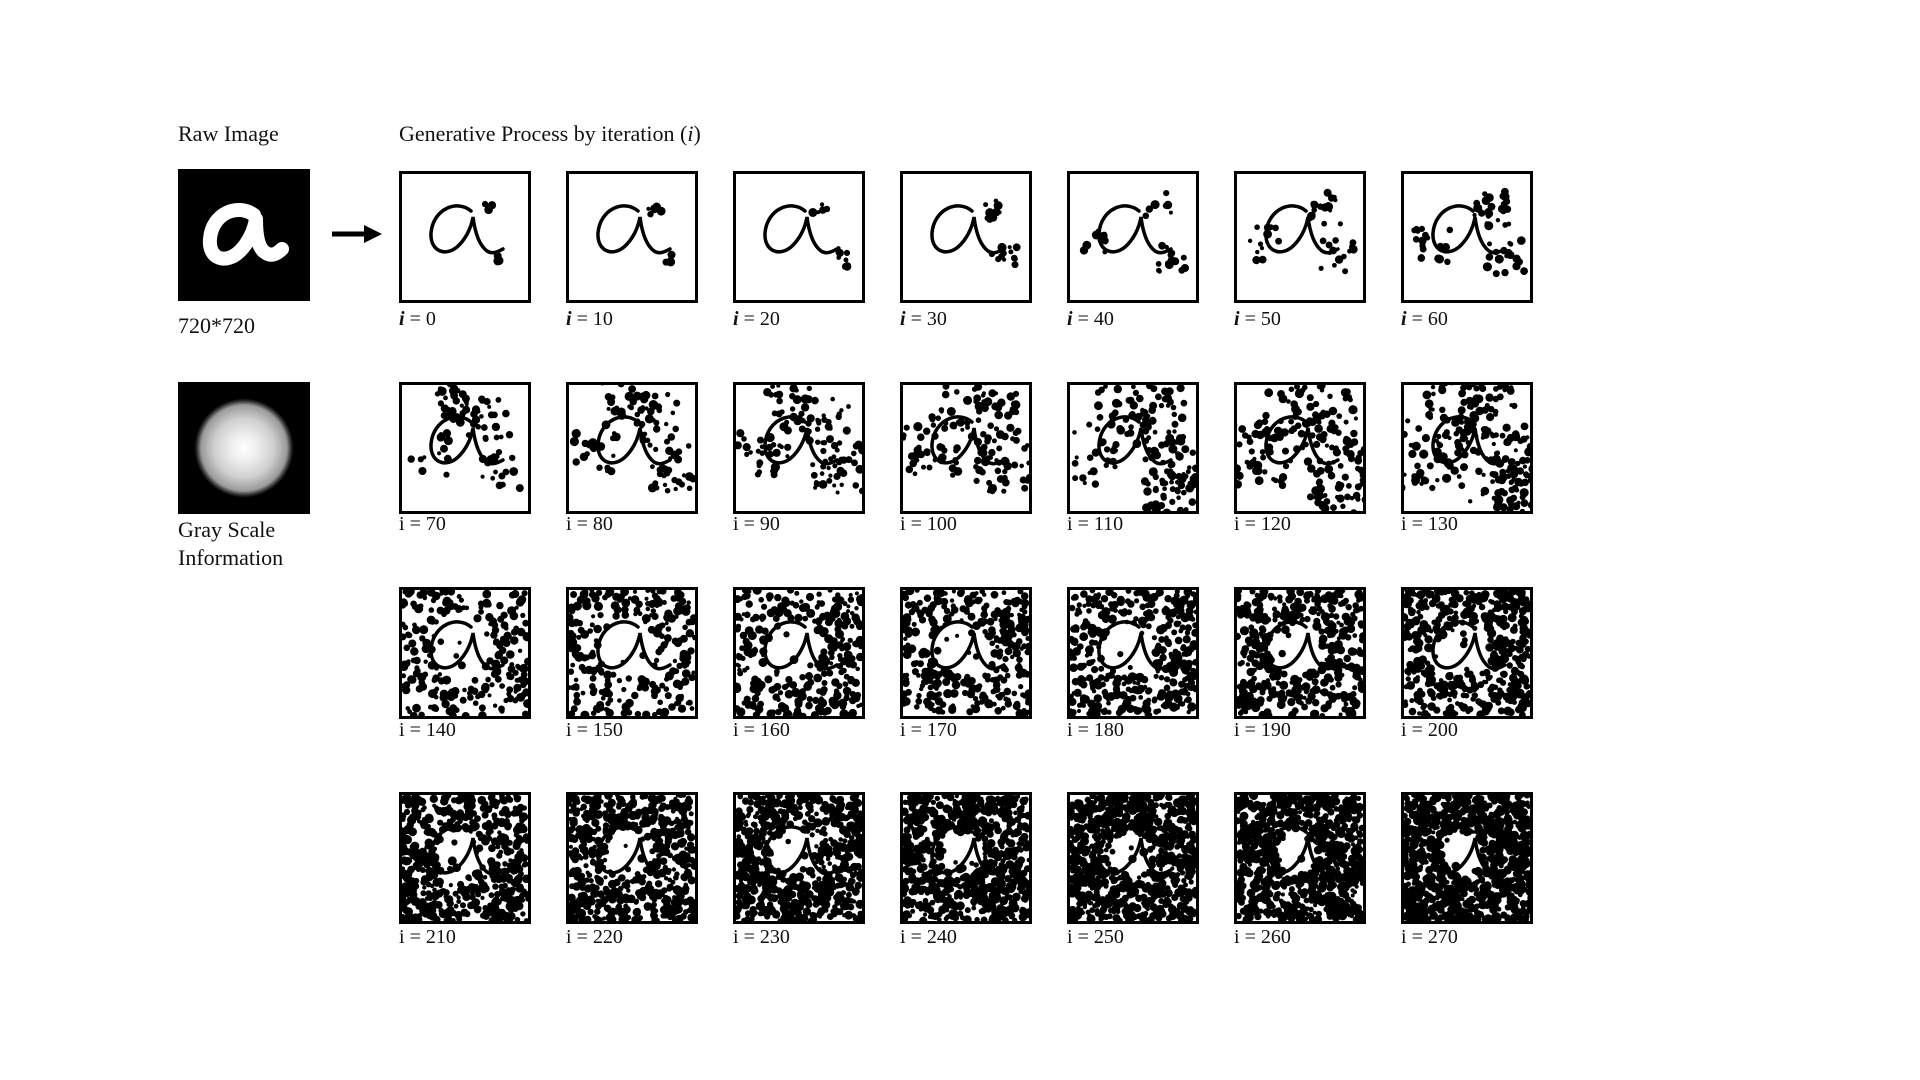 The image size is (1920, 1080). I want to click on iteration-label: i = 240, so click(928, 937).